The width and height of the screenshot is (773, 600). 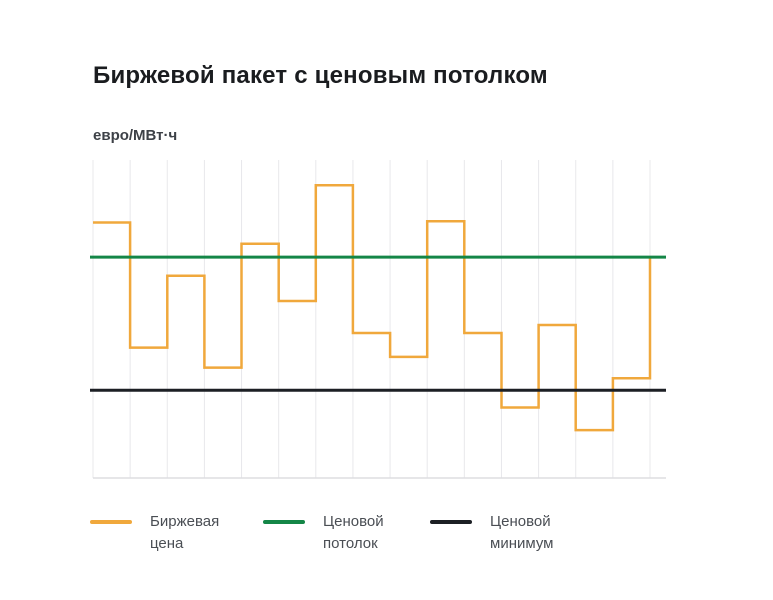 What do you see at coordinates (135, 135) in the screenshot?
I see `y-axis-unit-label: евро/МВт·ч` at bounding box center [135, 135].